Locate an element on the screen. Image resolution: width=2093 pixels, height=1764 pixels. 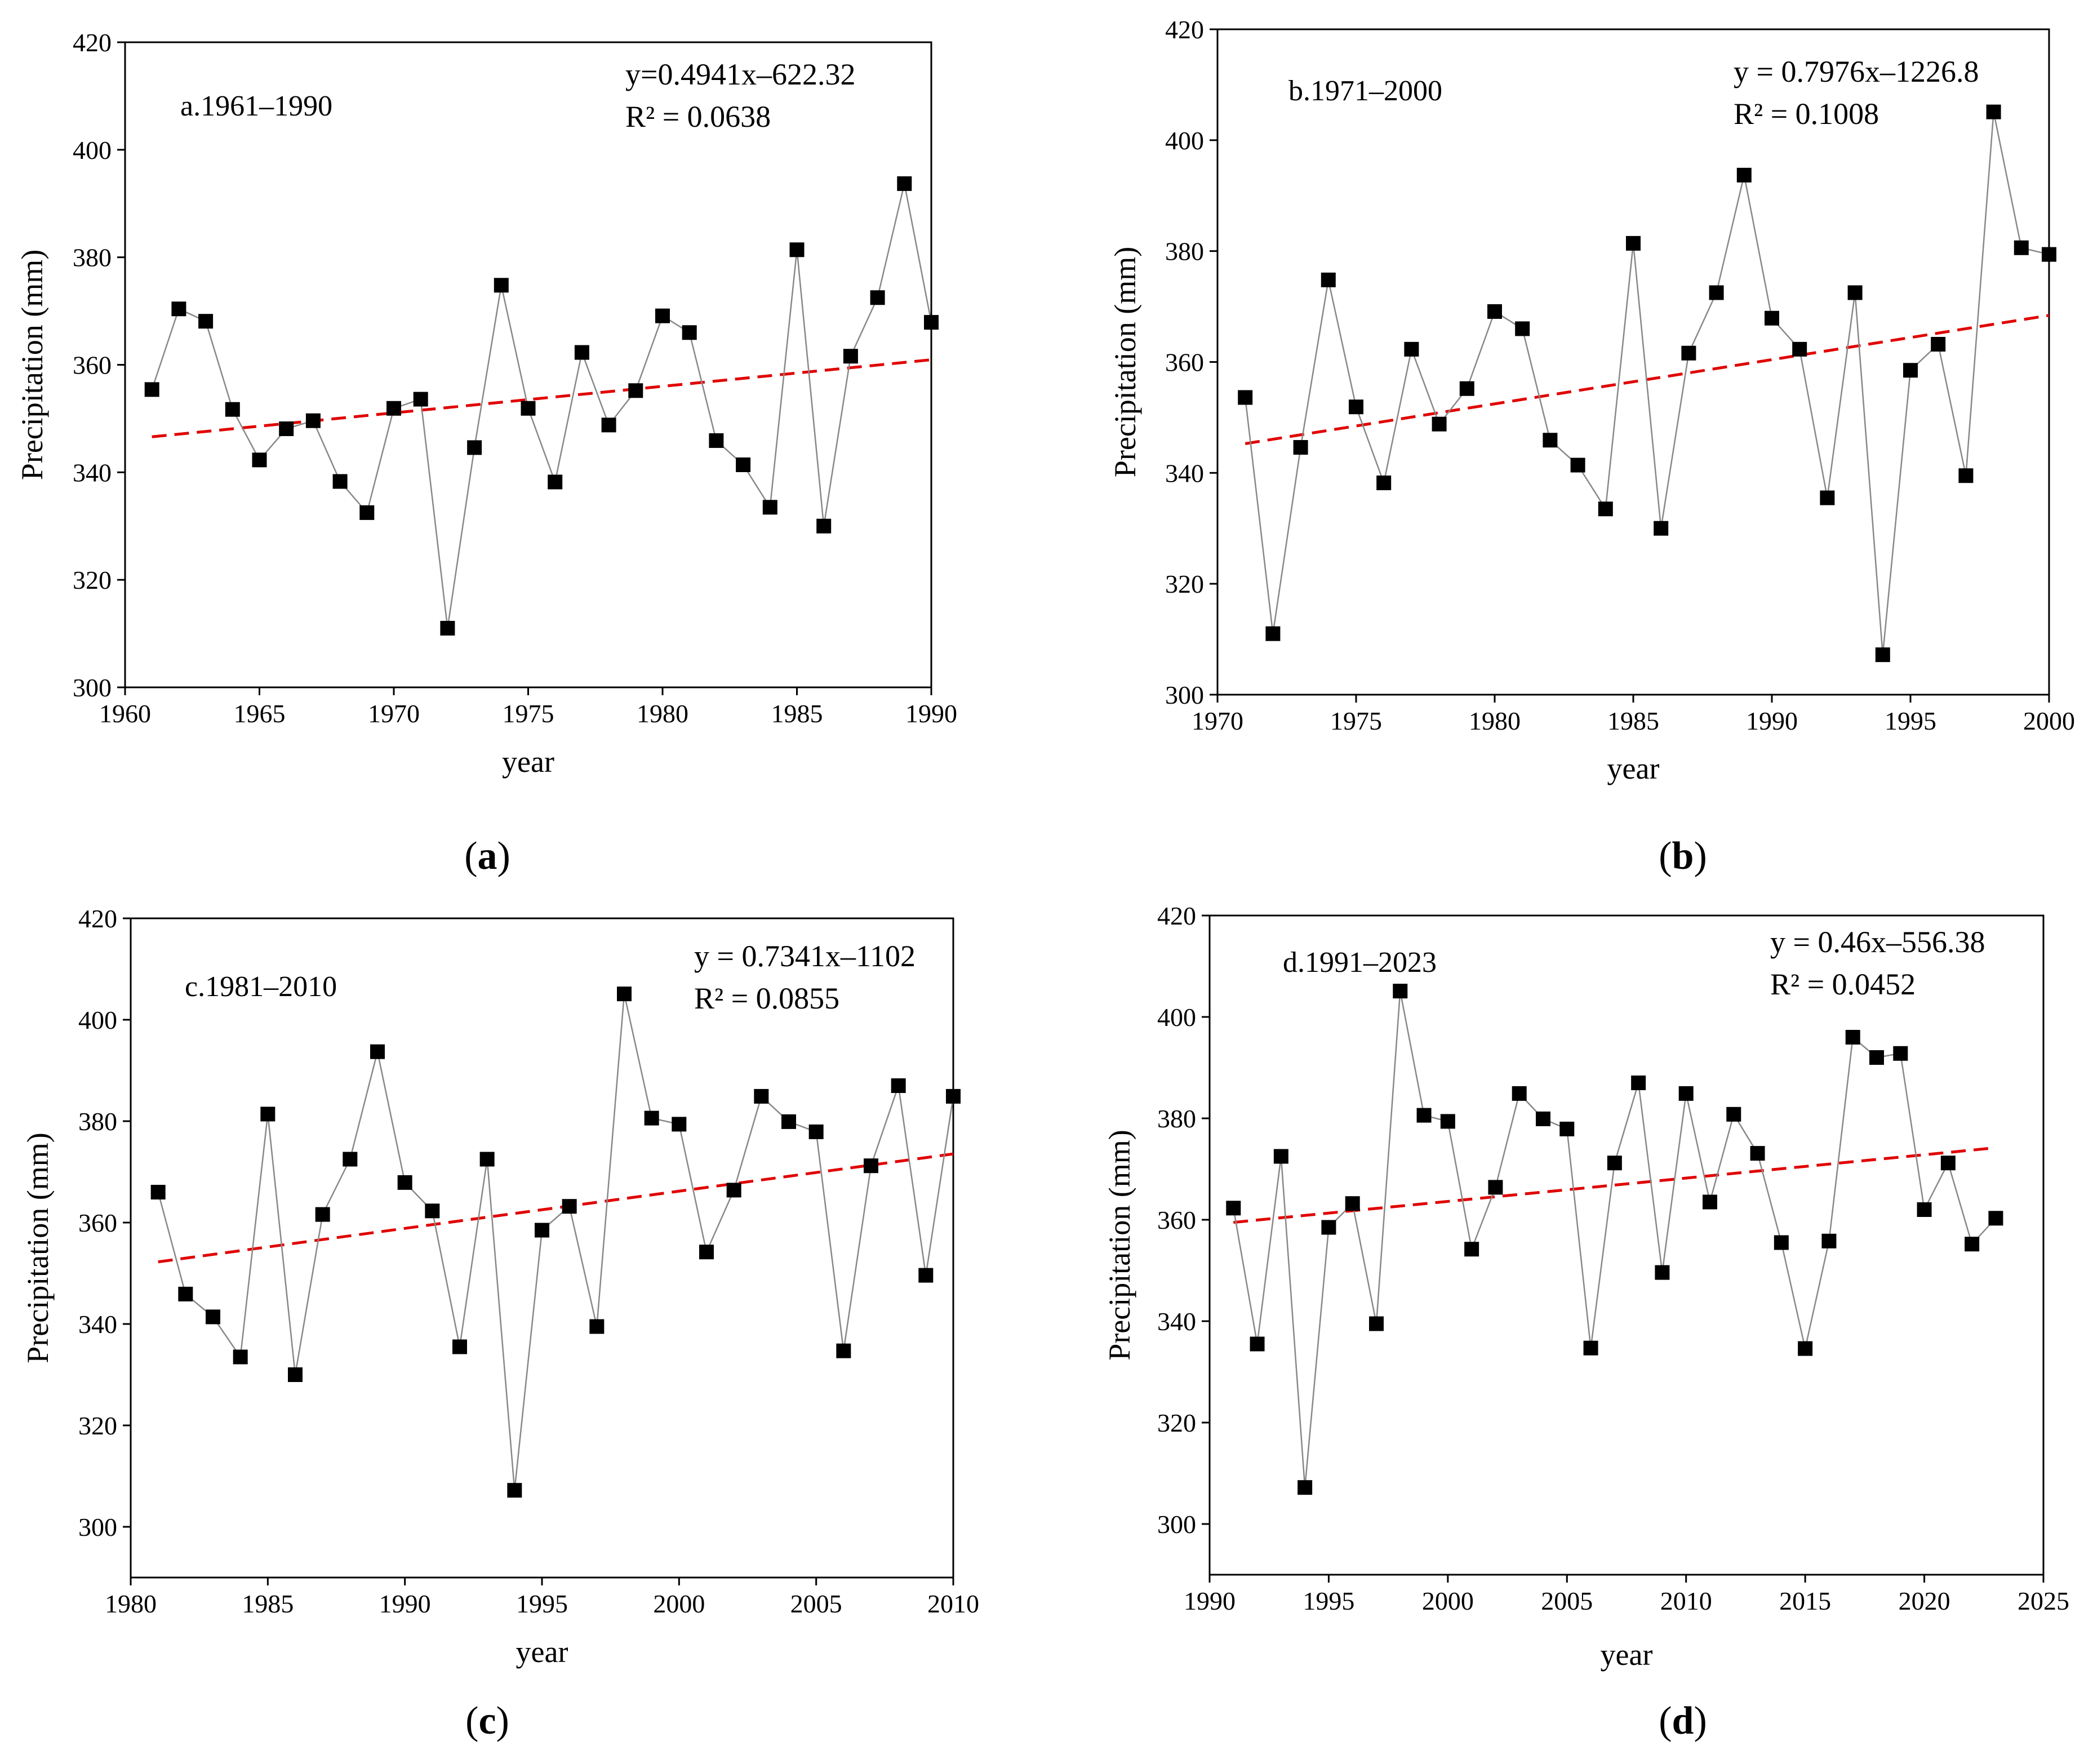
x-tick-label-c-1995: 1995 is located at coordinates (542, 1603).